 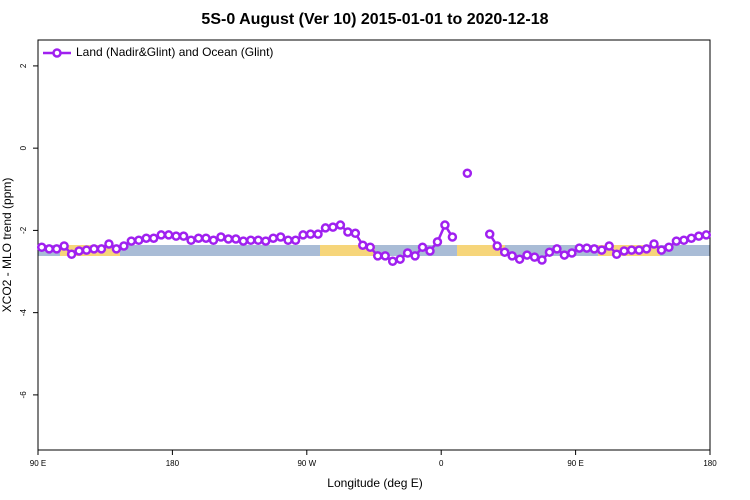 What do you see at coordinates (23, 65) in the screenshot?
I see `y-tick-label: 2` at bounding box center [23, 65].